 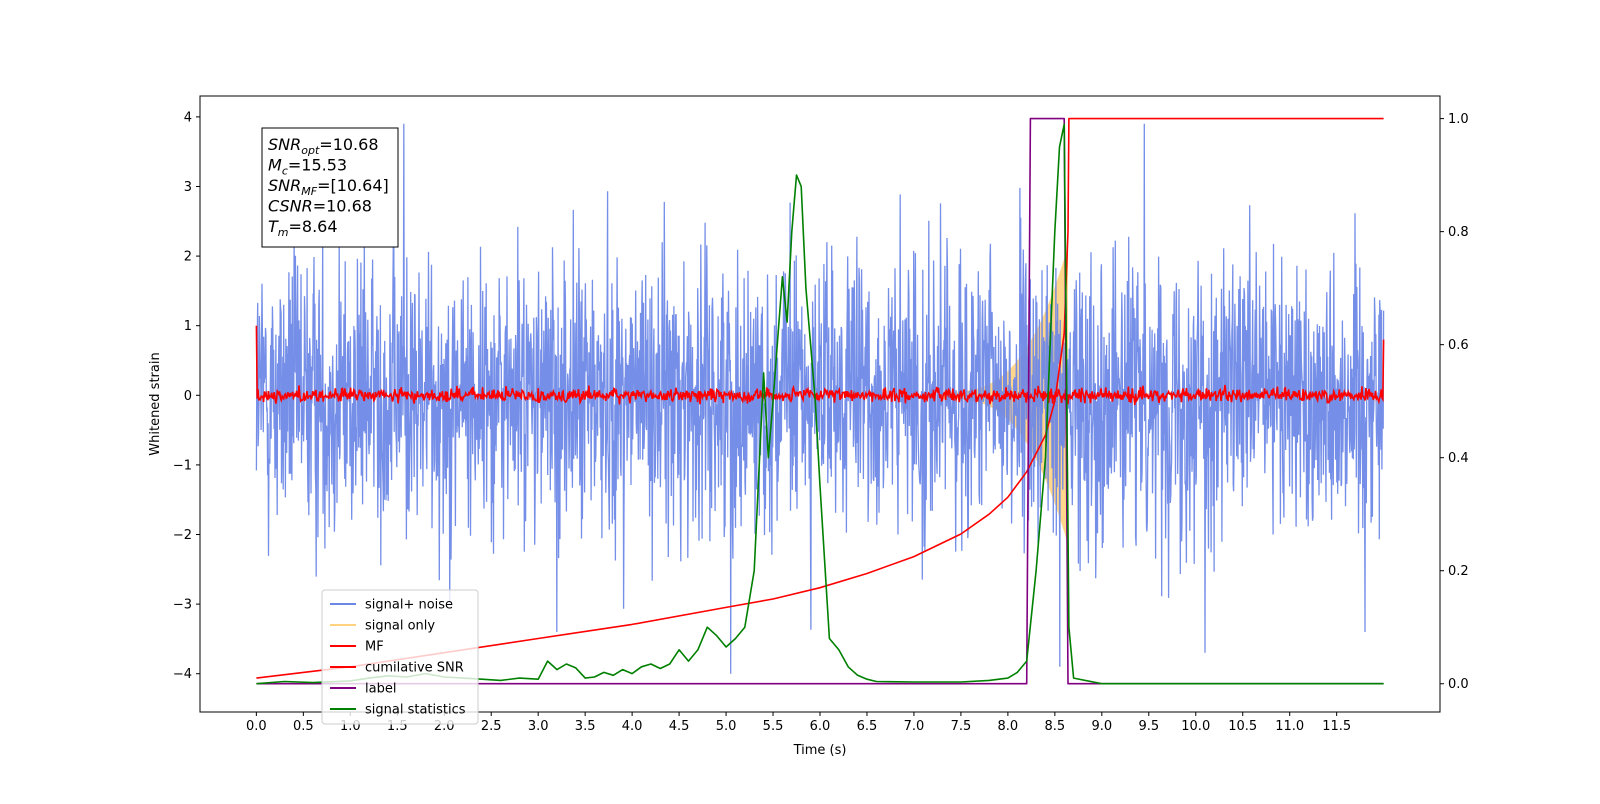 I want to click on x-tick-label: 0.5, so click(x=303, y=726).